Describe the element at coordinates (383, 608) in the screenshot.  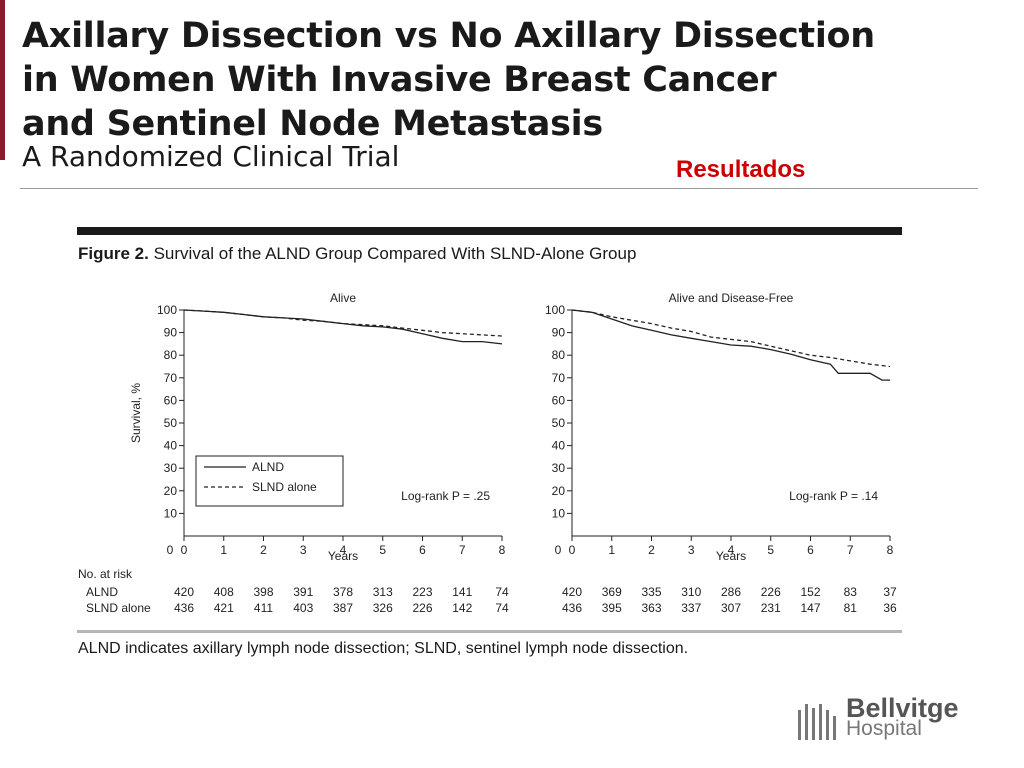
I see `panel-1-at-risk-value: 326` at that location.